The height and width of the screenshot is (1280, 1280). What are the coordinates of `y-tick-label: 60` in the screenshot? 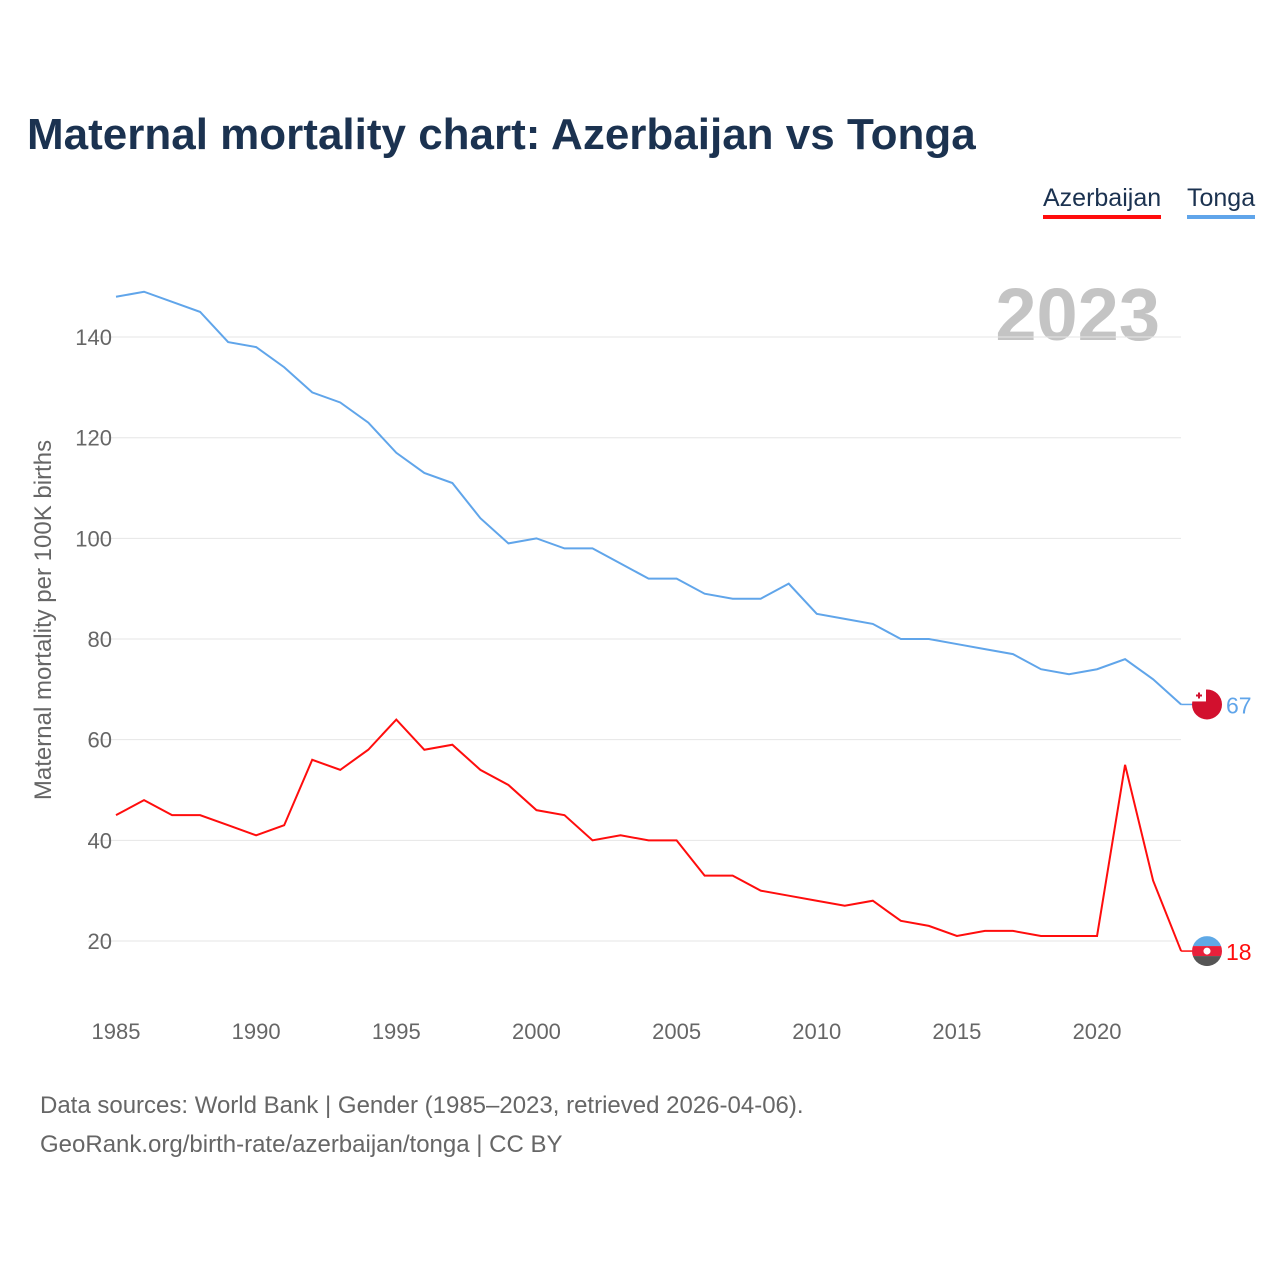 It's located at (100, 740).